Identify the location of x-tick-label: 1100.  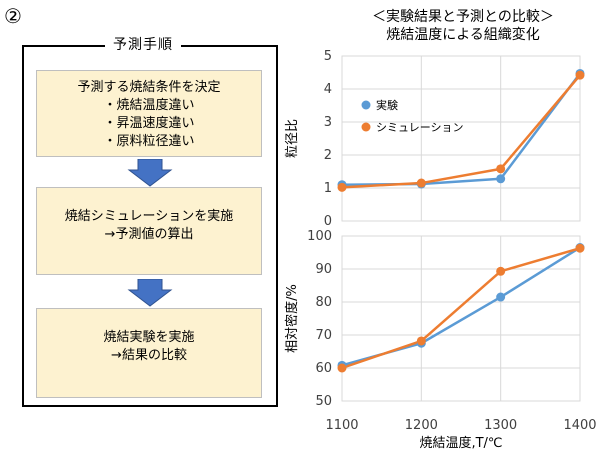
(341, 425).